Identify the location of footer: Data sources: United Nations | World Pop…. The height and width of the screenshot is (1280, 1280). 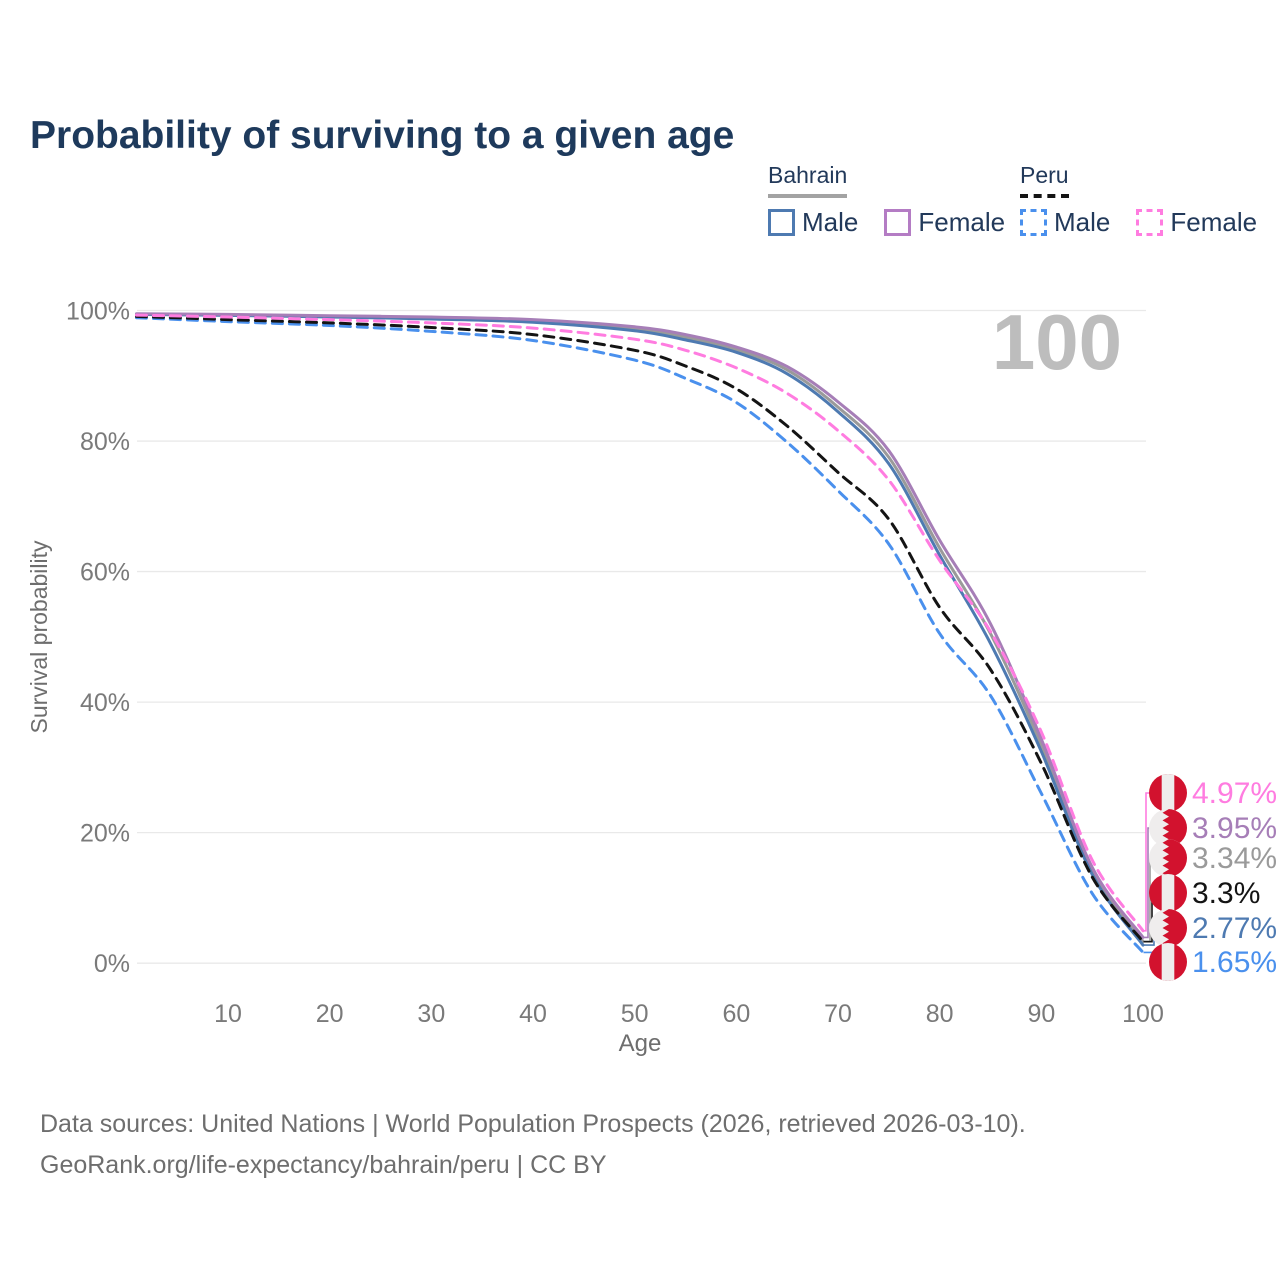
(533, 1145).